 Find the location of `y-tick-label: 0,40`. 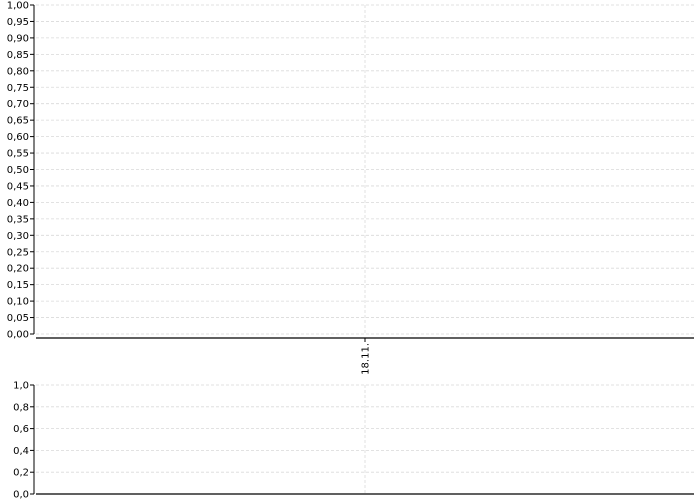

y-tick-label: 0,40 is located at coordinates (18, 203).